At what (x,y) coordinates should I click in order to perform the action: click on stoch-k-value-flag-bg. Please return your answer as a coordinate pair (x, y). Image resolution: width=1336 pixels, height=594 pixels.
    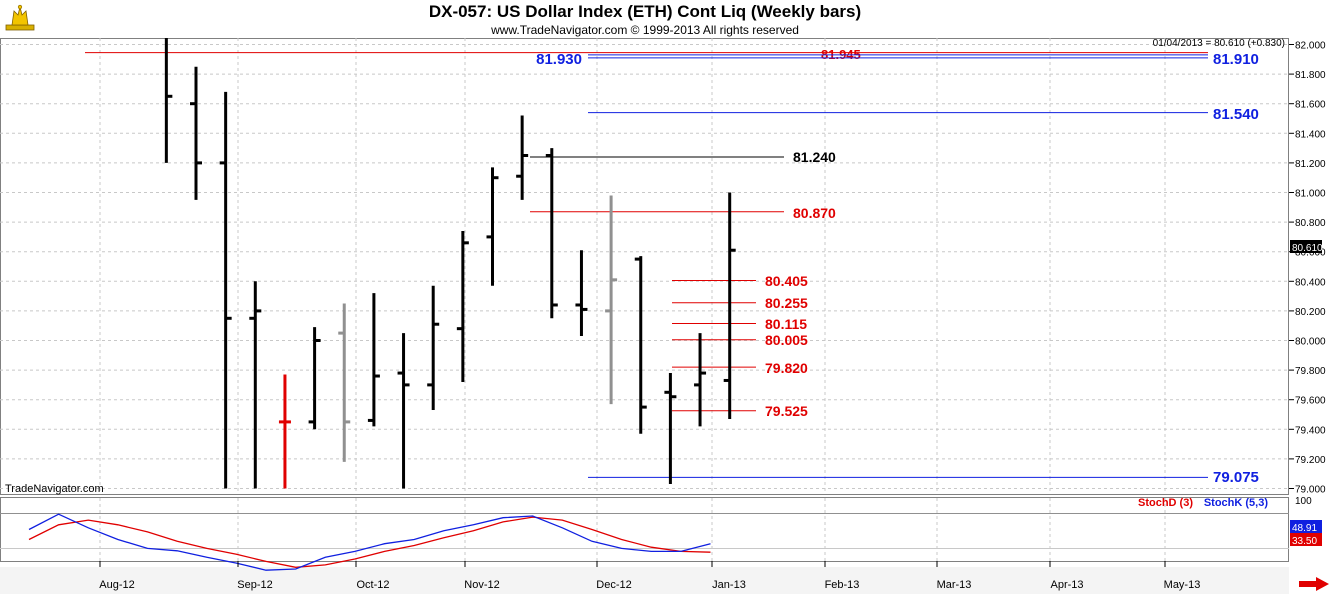
    Looking at the image, I should click on (1306, 526).